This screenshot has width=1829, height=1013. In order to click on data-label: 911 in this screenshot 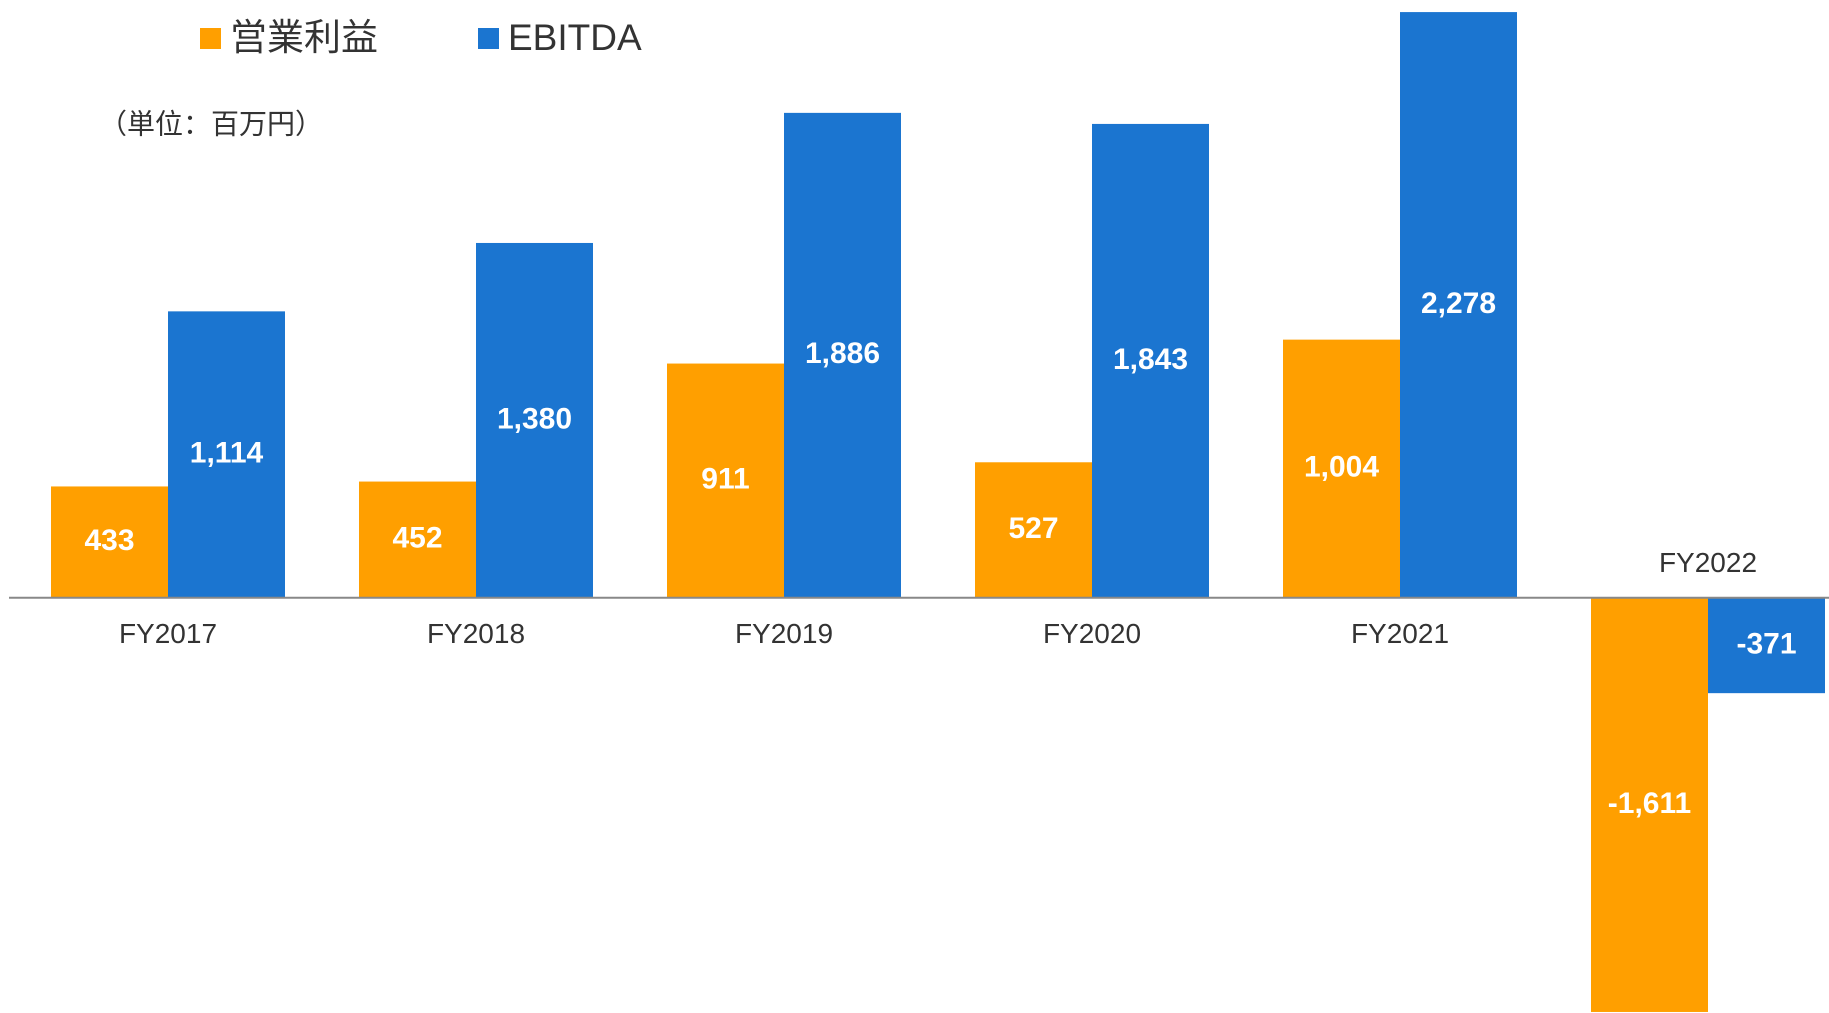, I will do `click(725, 479)`.